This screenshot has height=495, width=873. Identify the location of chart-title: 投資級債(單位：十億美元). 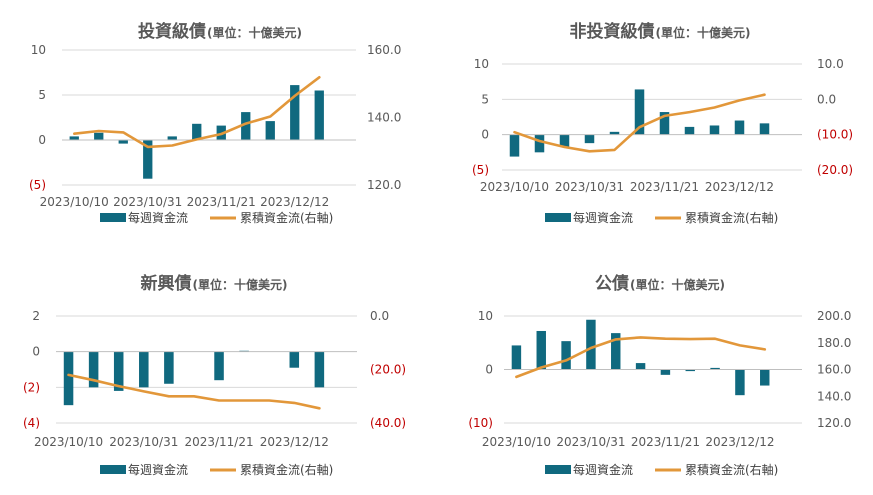
(220, 31).